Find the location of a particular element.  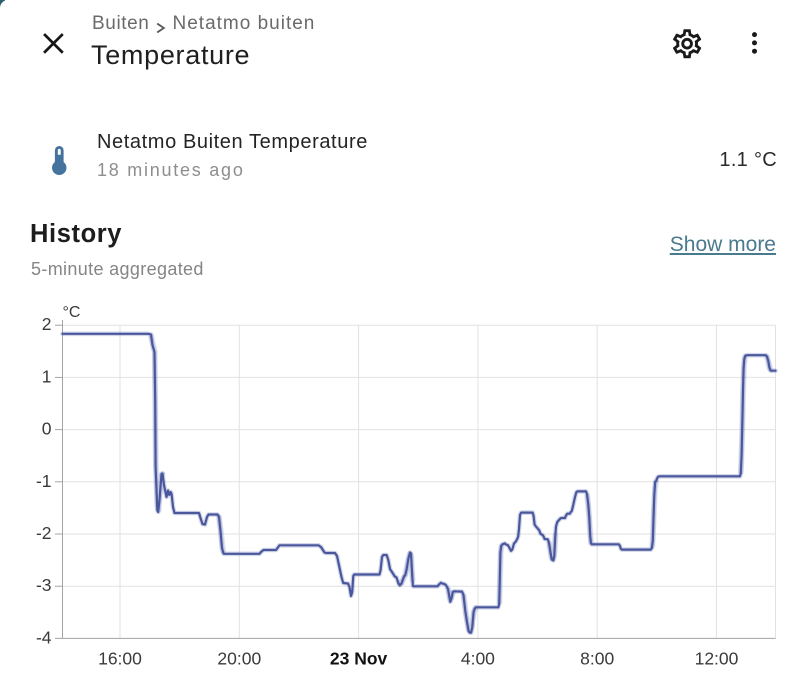

svg-text: 16:00 is located at coordinates (120, 659).